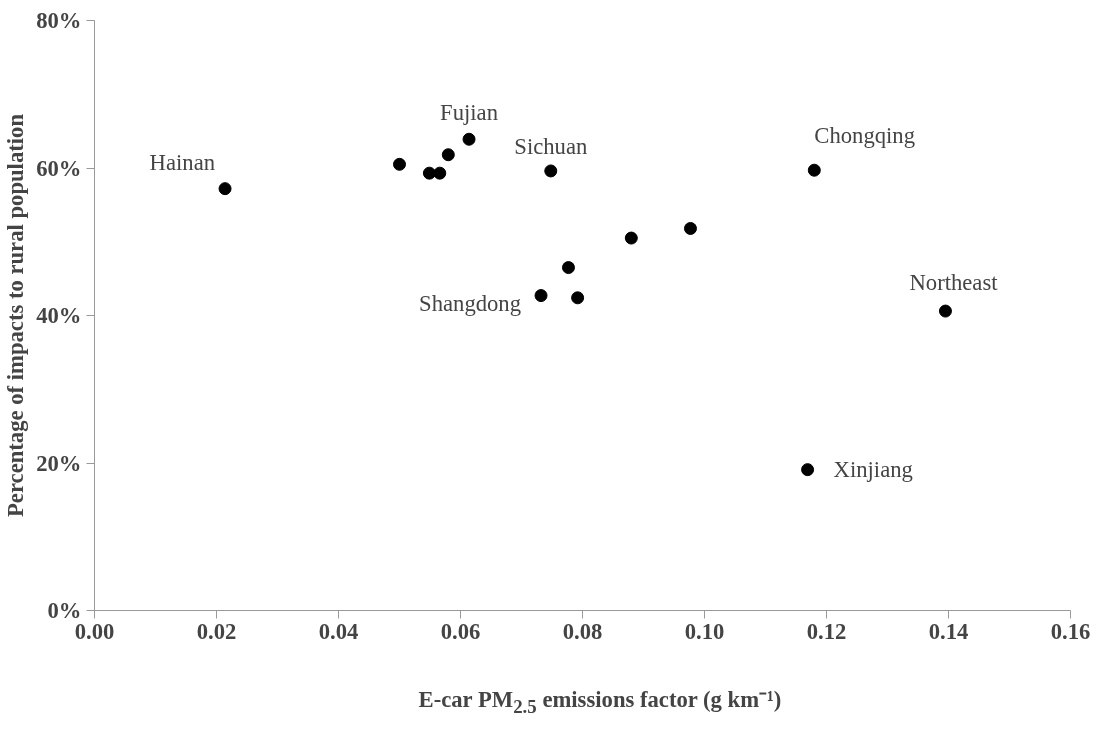 The image size is (1110, 736). I want to click on x-tick-label: 0.12, so click(826, 631).